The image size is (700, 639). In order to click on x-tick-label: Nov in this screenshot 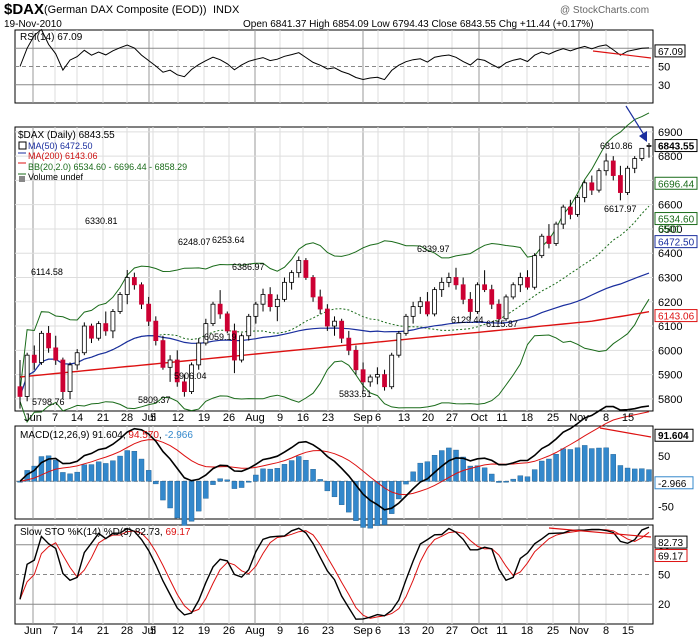, I will do `click(579, 631)`.